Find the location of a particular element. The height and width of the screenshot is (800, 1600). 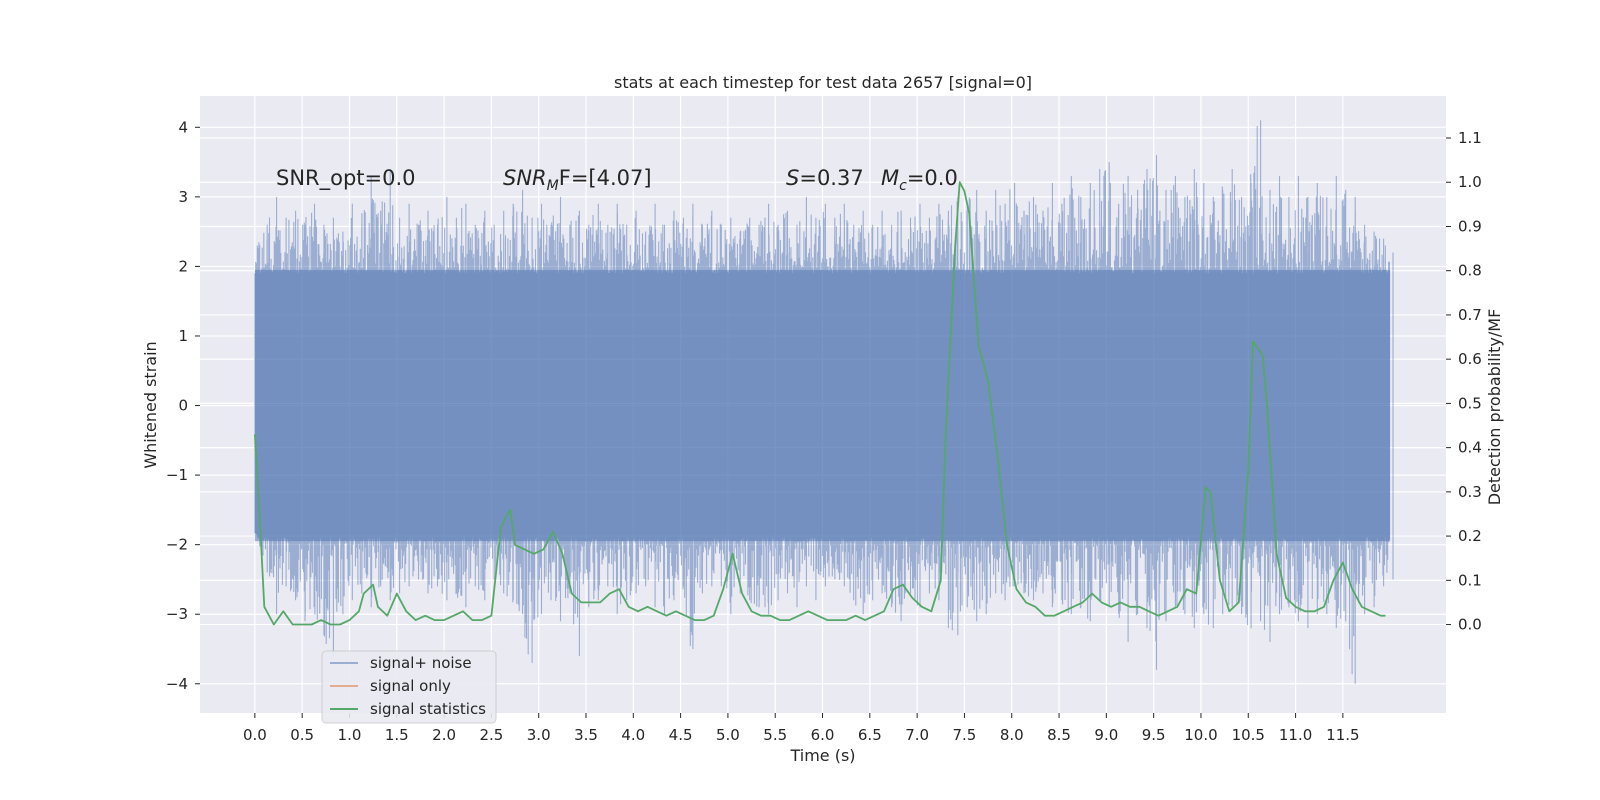

right-y-tick-label: 0.3 is located at coordinates (1470, 492).